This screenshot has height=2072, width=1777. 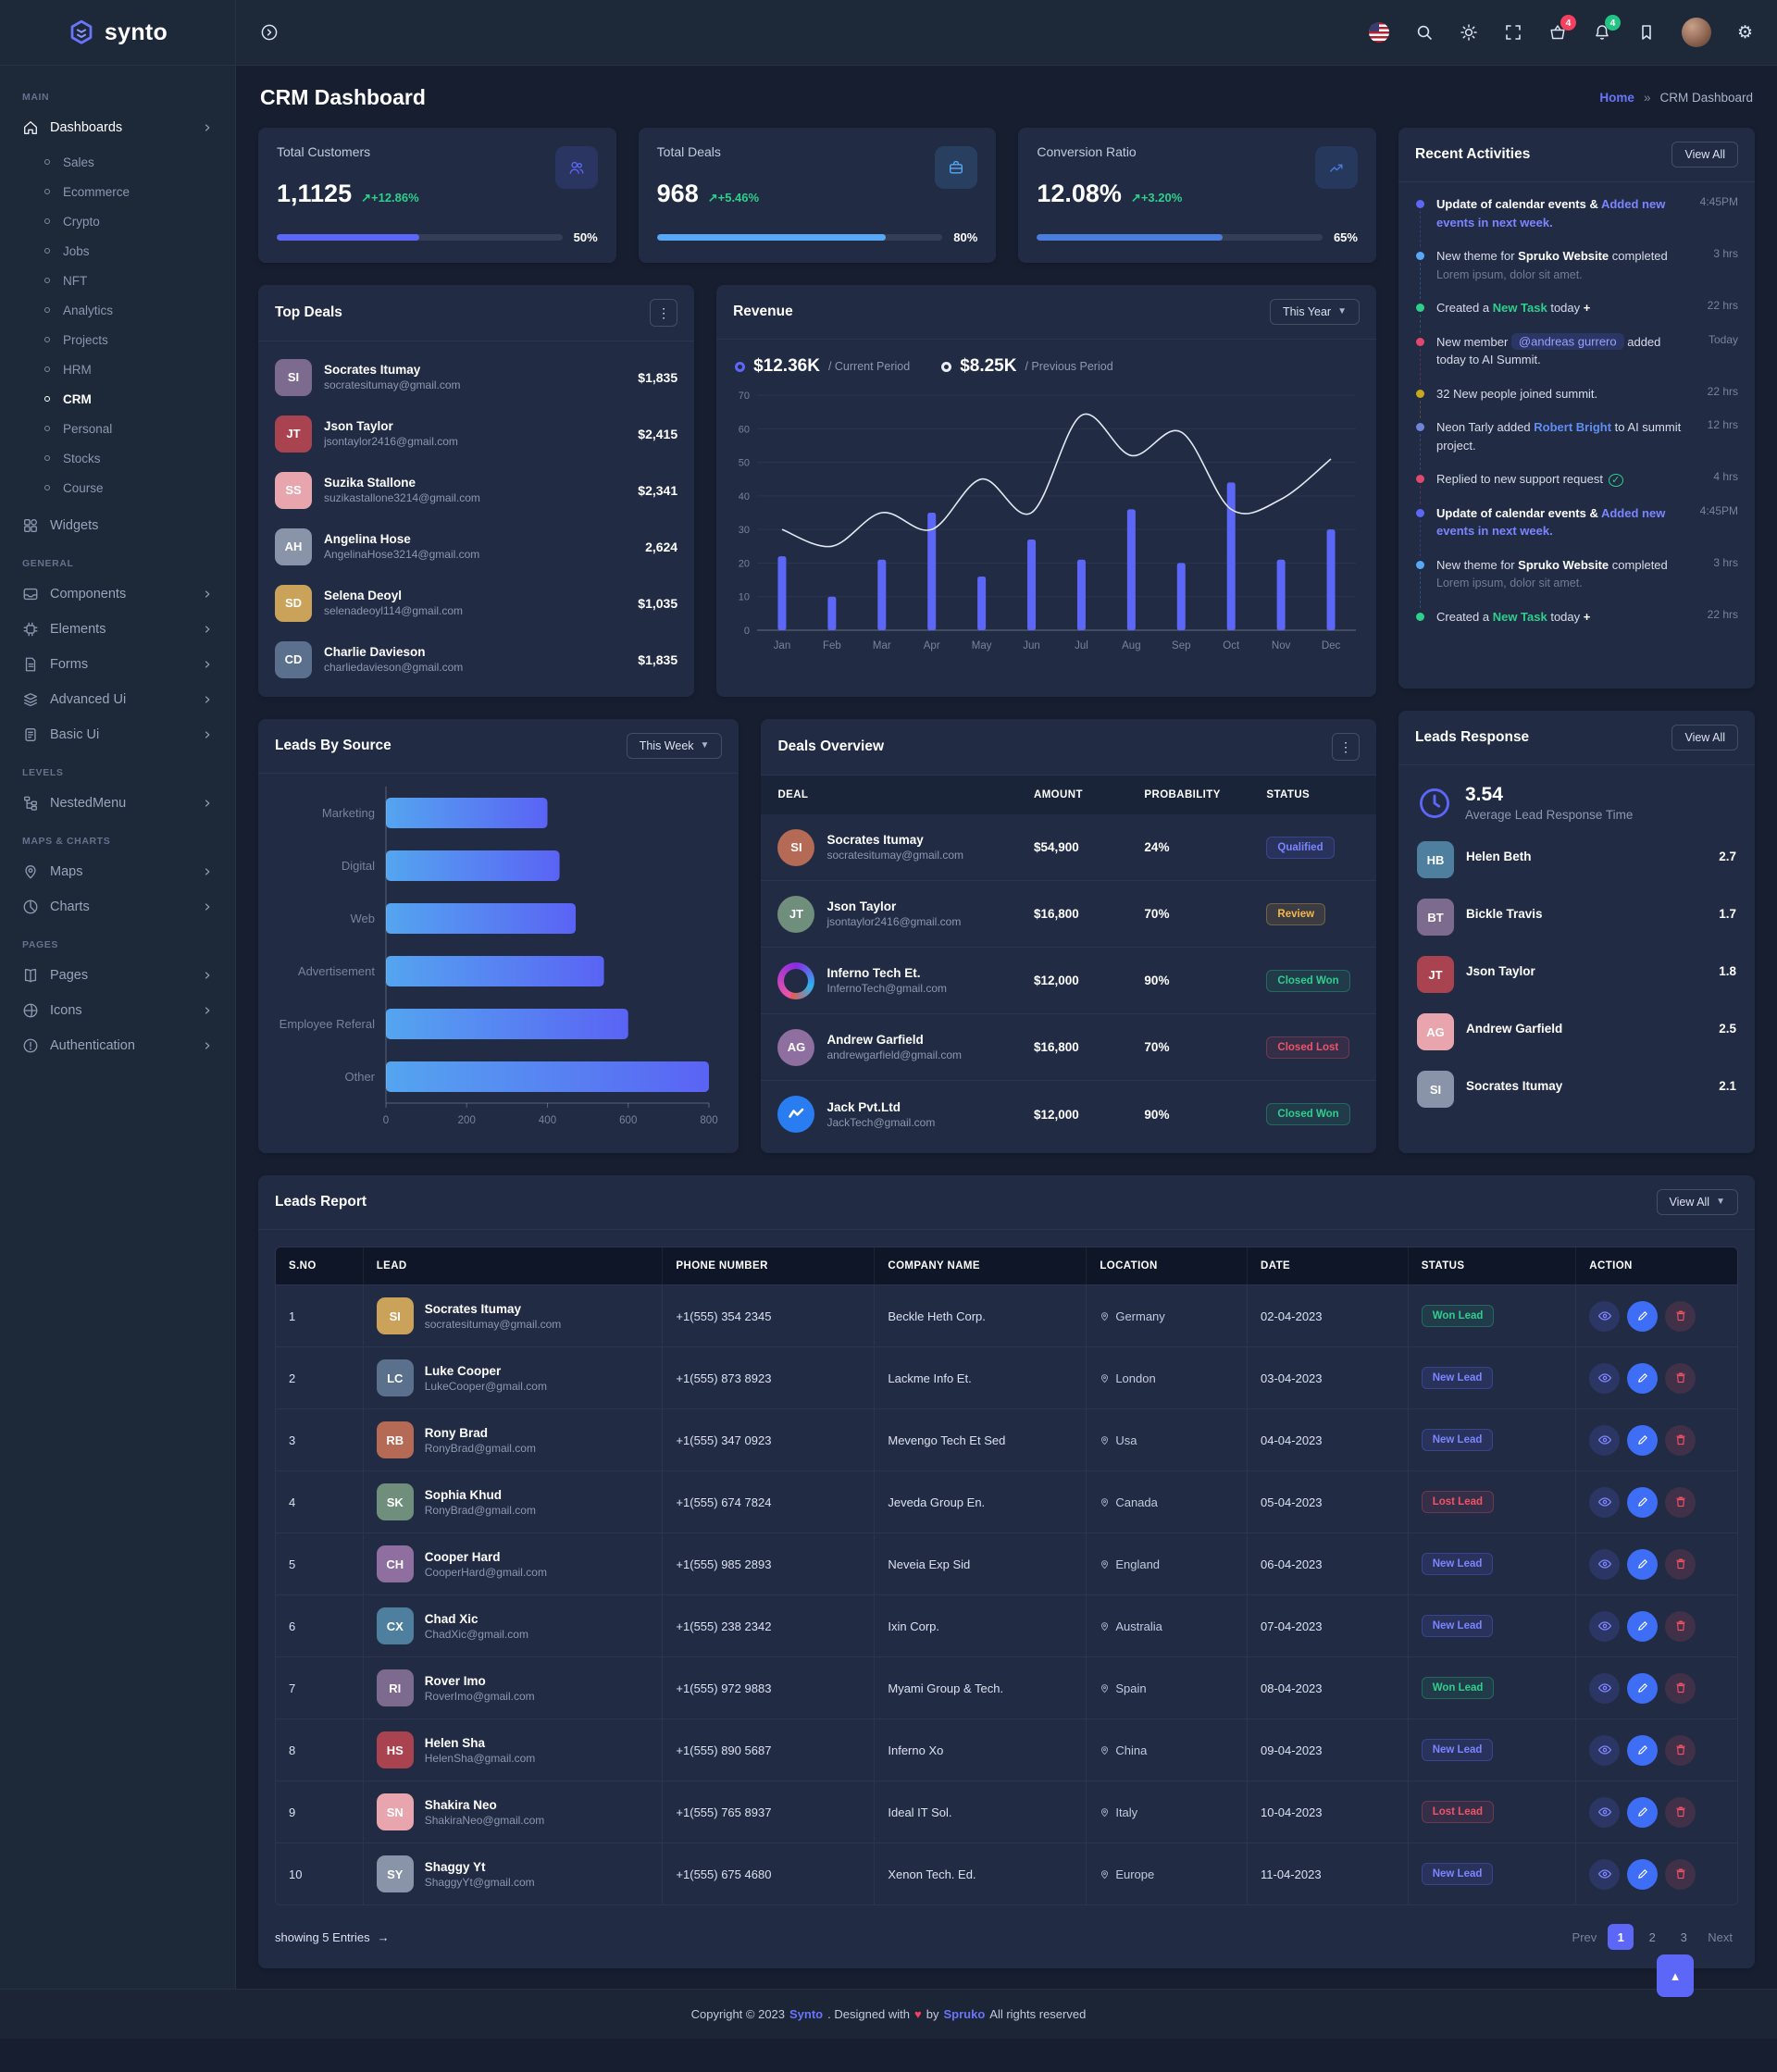 What do you see at coordinates (117, 127) in the screenshot?
I see `sidebar-item-dashboards: Dashboards` at bounding box center [117, 127].